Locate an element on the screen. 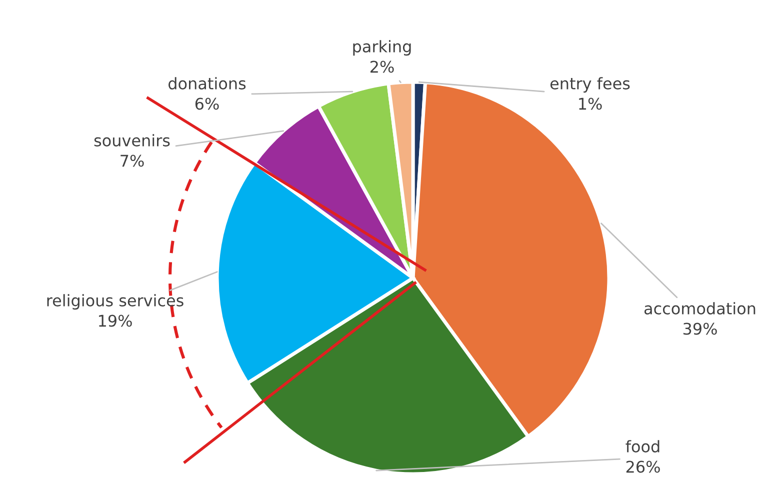 Image resolution: width=778 pixels, height=484 pixels. data-label: 2% is located at coordinates (382, 66).